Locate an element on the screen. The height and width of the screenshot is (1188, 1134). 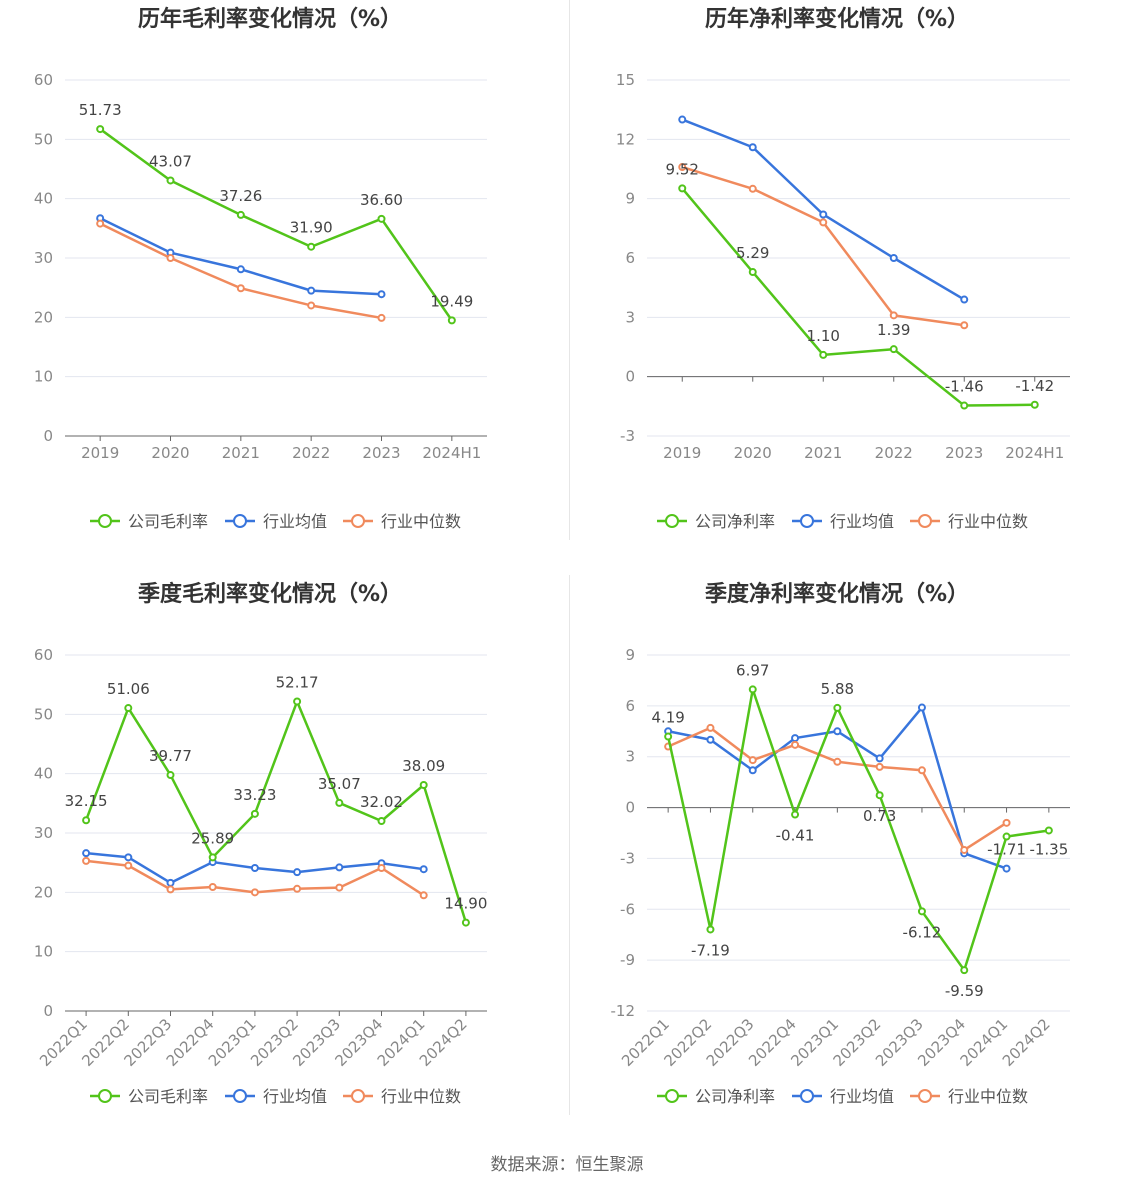
y-tick-label: 0 is located at coordinates (48, 436).